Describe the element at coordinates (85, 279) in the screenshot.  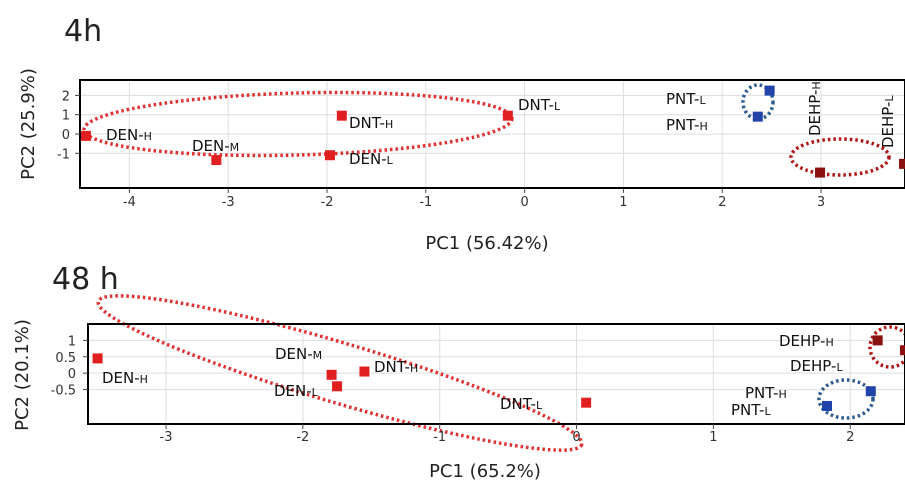
I see `panel-title-48h: 48 h` at that location.